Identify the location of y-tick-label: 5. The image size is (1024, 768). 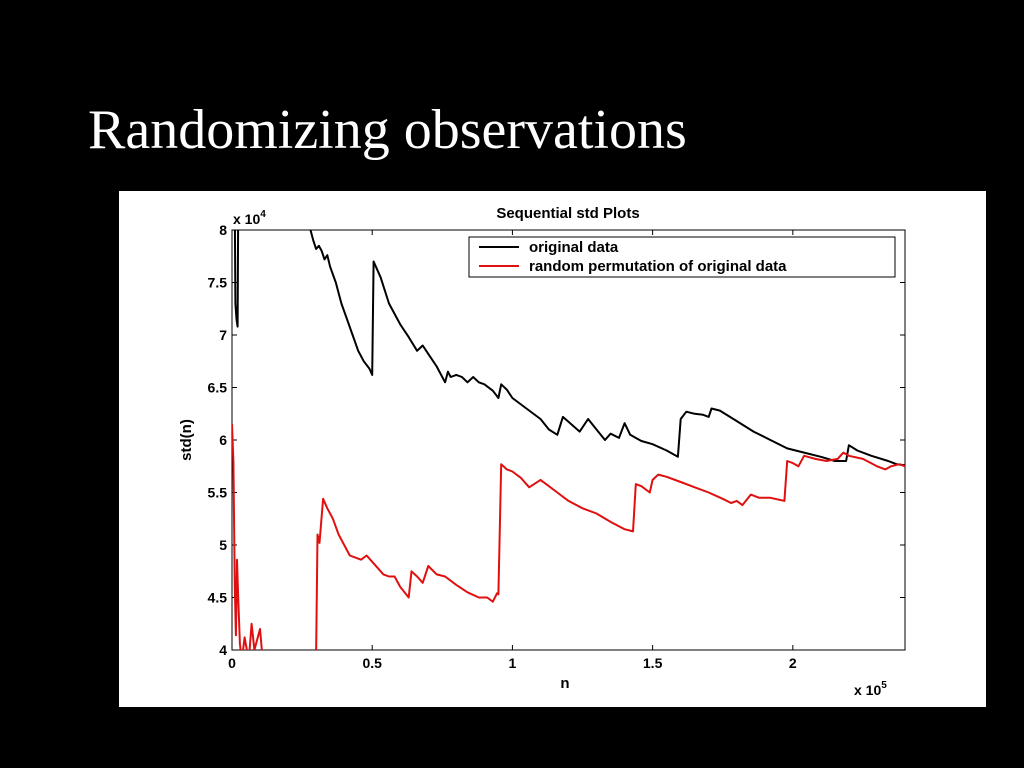
(223, 545).